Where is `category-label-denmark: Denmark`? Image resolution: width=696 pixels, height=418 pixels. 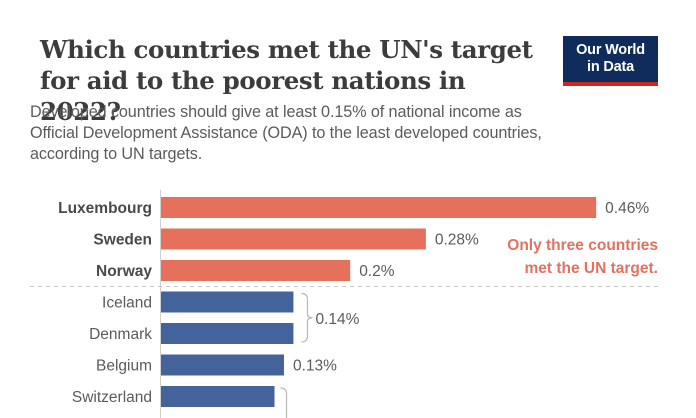
category-label-denmark: Denmark is located at coordinates (120, 334).